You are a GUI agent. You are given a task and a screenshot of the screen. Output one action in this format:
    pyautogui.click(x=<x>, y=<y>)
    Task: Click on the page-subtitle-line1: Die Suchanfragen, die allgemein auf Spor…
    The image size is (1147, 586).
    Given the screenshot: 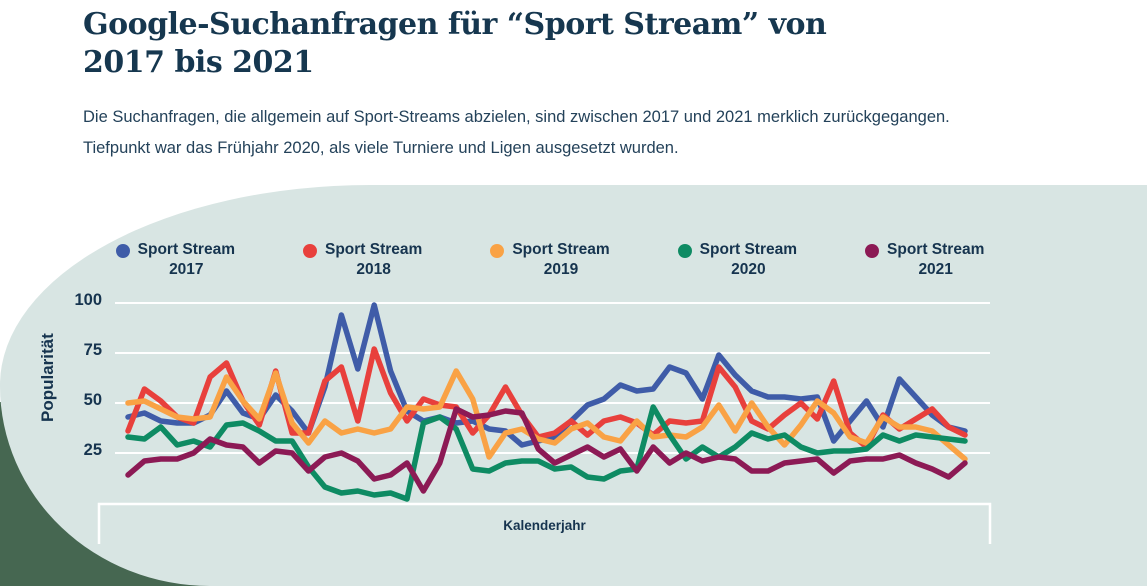 What is the action you would take?
    pyautogui.click(x=516, y=117)
    